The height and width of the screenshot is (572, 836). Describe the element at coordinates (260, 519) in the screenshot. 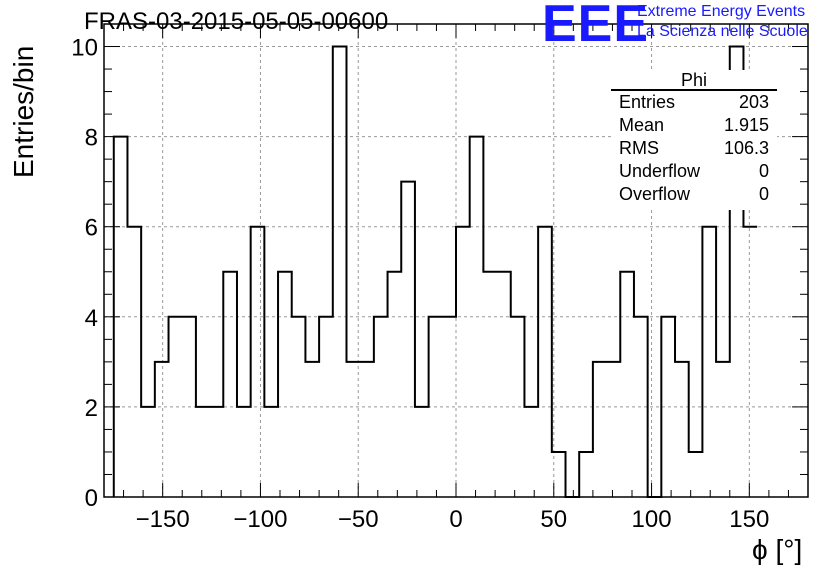

I see `x-tick-label: −100` at that location.